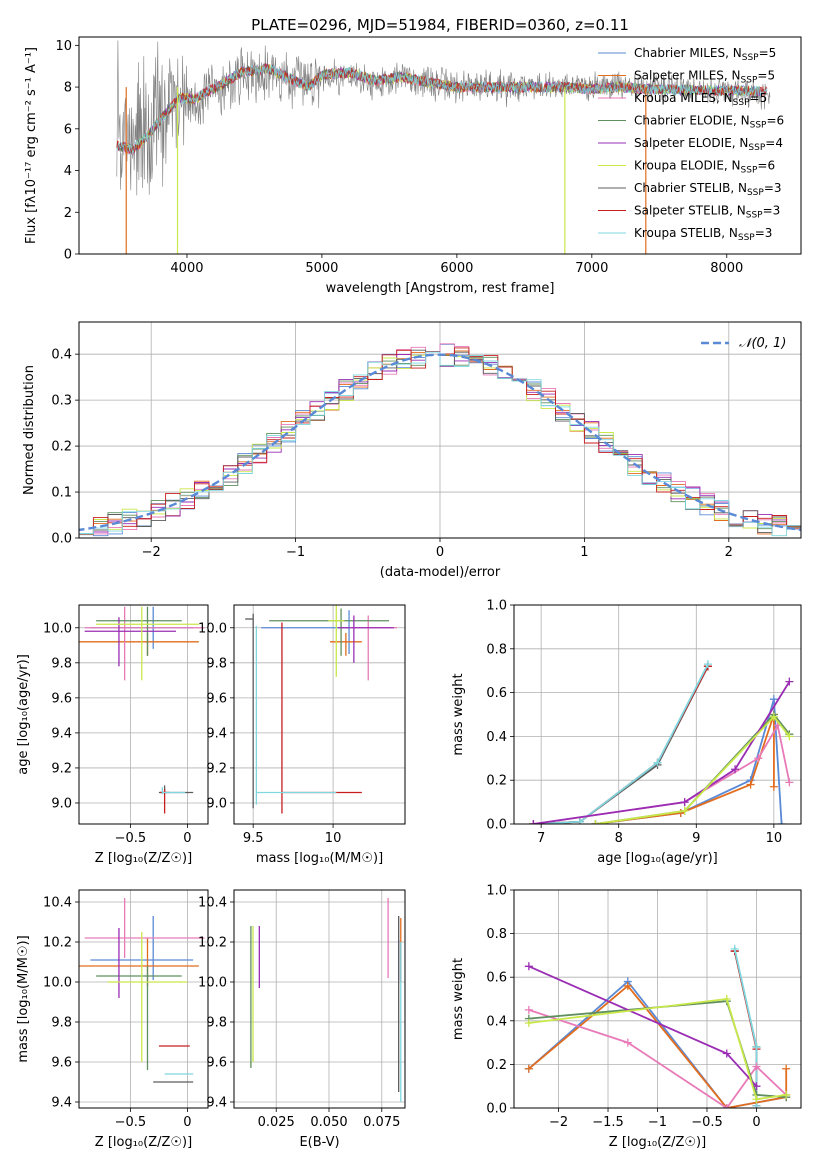  Describe the element at coordinates (68, 171) in the screenshot. I see `y-tick-label: 4` at that location.